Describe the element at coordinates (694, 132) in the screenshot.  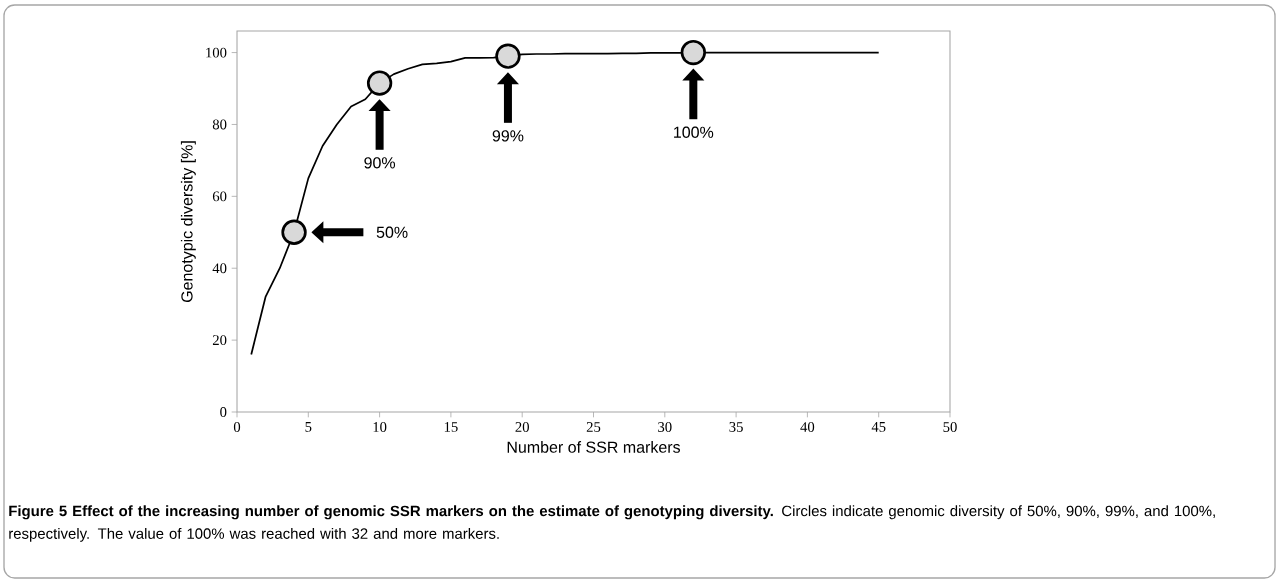
I see `annotation: 100%` at that location.